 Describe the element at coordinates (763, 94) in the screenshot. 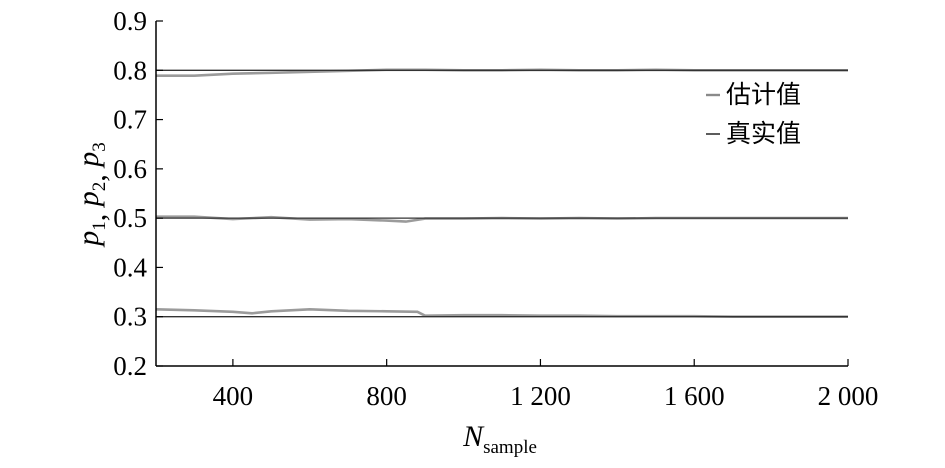

I see `legend-estimate-label: 估计值` at that location.